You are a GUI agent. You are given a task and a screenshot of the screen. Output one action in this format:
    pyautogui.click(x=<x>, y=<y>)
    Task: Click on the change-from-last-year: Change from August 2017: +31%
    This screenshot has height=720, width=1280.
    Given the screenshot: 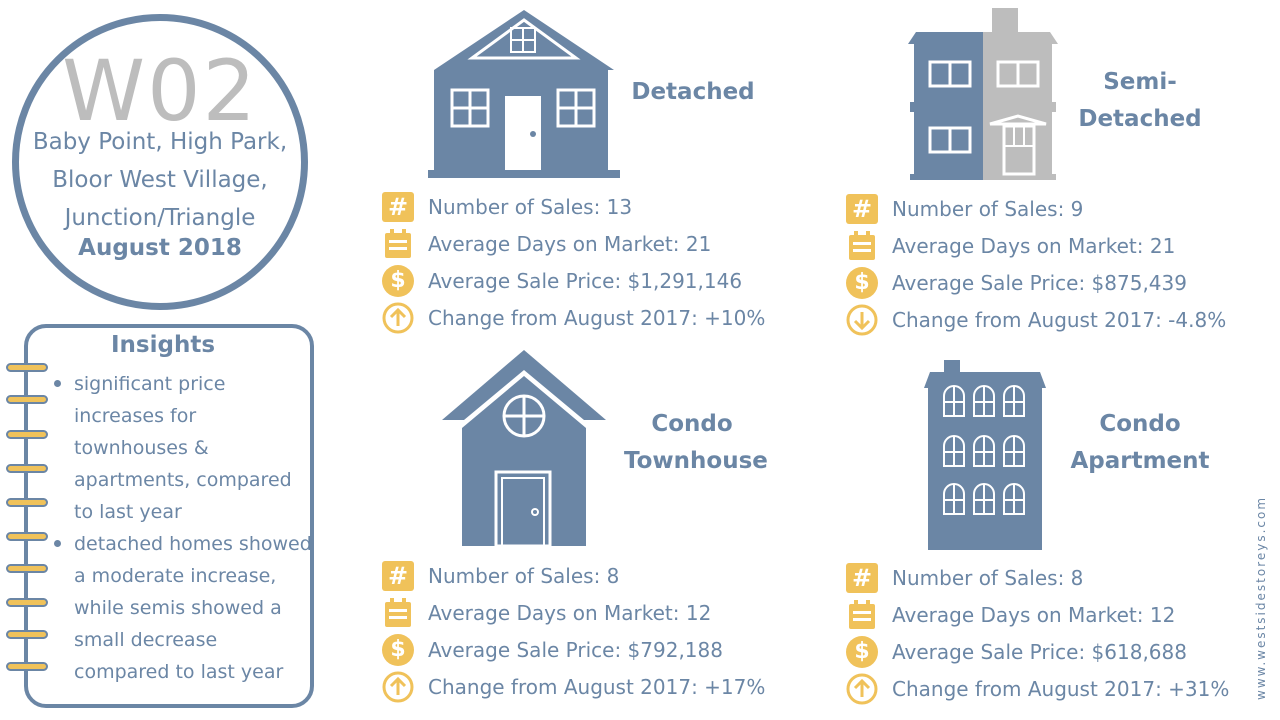 What is the action you would take?
    pyautogui.click(x=1061, y=688)
    